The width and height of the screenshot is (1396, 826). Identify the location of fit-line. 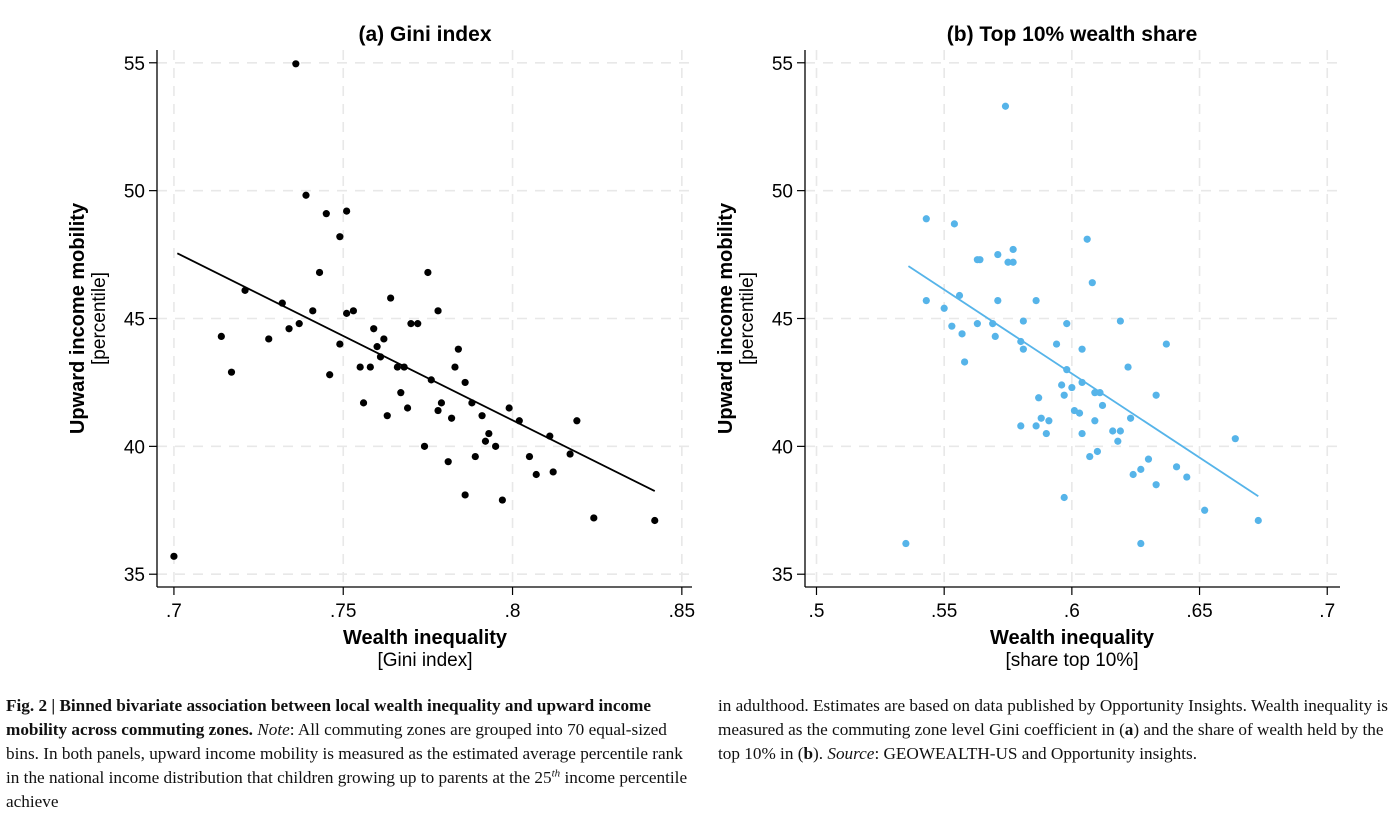
(416, 372).